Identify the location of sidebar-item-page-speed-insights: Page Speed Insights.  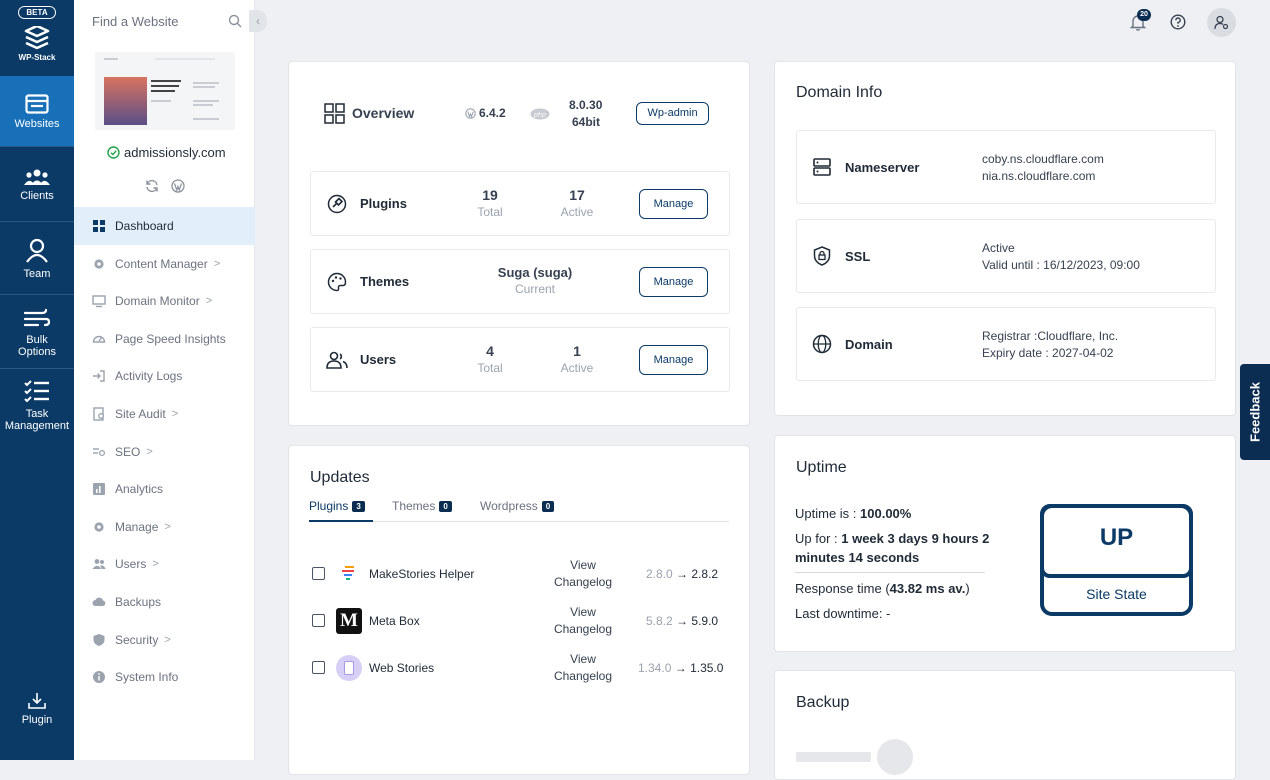
(164, 339).